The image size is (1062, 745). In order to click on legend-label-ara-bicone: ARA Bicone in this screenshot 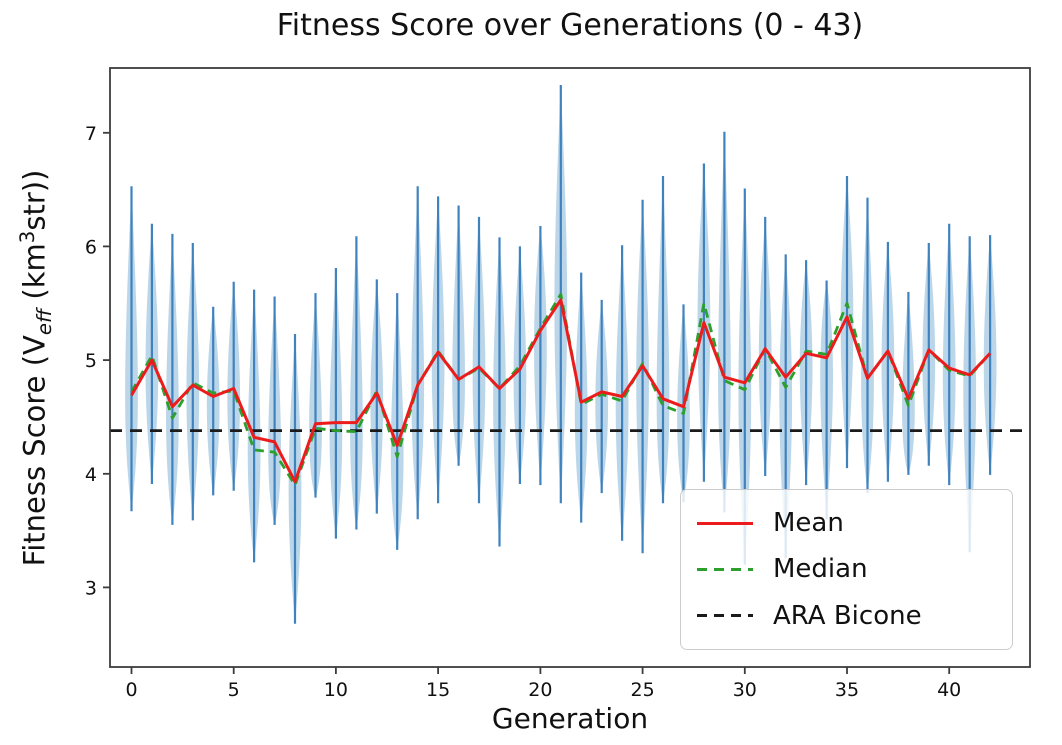, I will do `click(847, 615)`.